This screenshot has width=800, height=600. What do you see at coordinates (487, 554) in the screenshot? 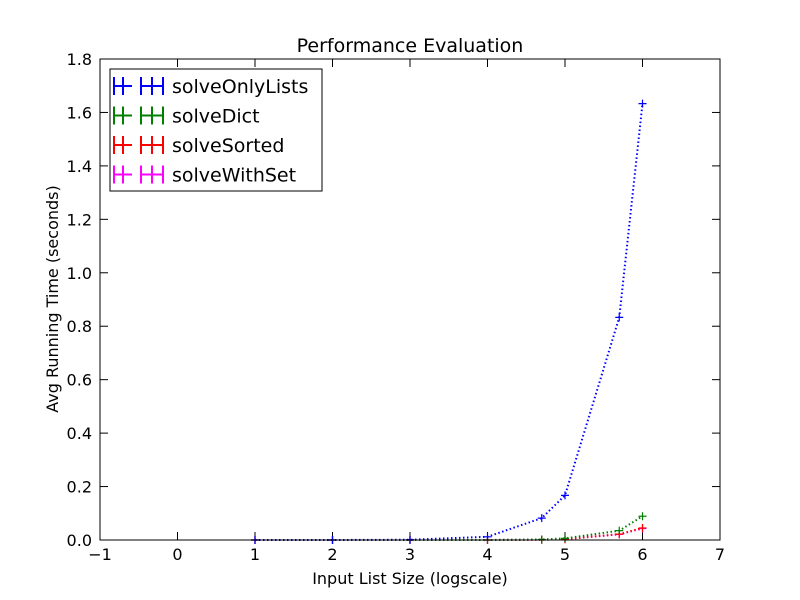
I see `x-tick-label: 4` at bounding box center [487, 554].